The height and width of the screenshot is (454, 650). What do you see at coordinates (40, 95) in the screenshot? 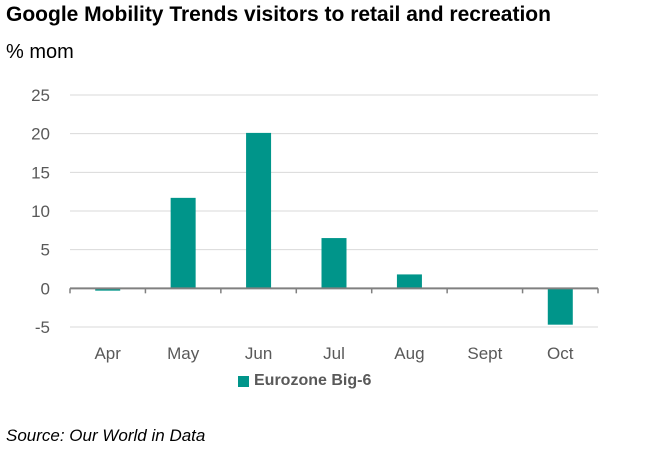
I see `y-tick-label: 25` at bounding box center [40, 95].